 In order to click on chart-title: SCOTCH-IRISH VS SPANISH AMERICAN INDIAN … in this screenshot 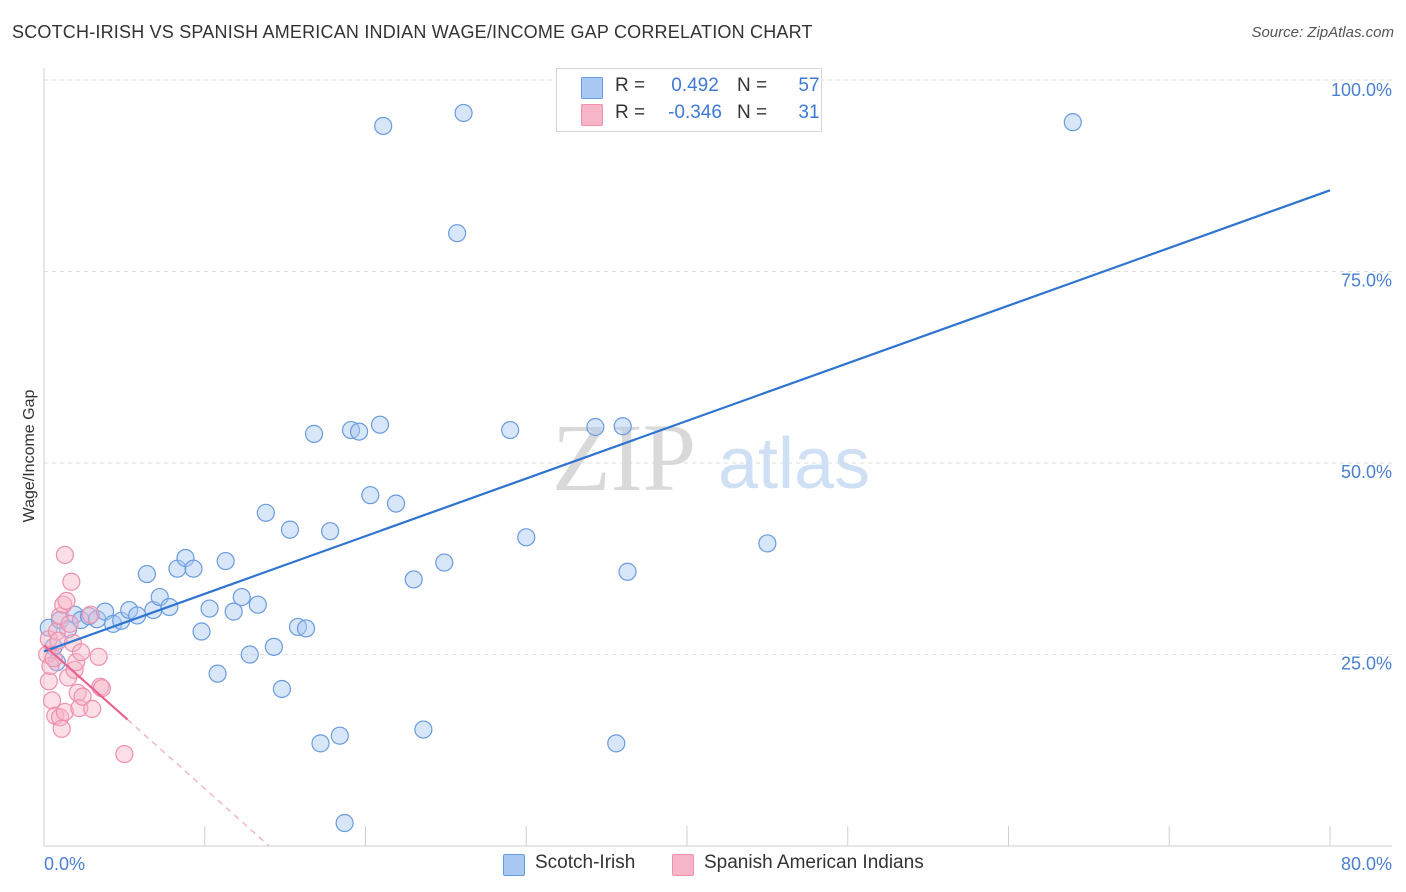, I will do `click(412, 32)`.